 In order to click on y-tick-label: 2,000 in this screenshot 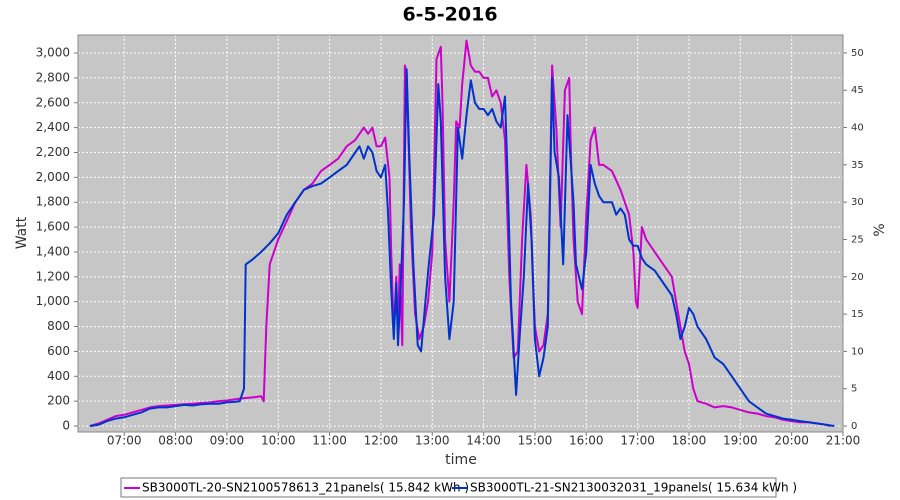, I will do `click(53, 177)`.